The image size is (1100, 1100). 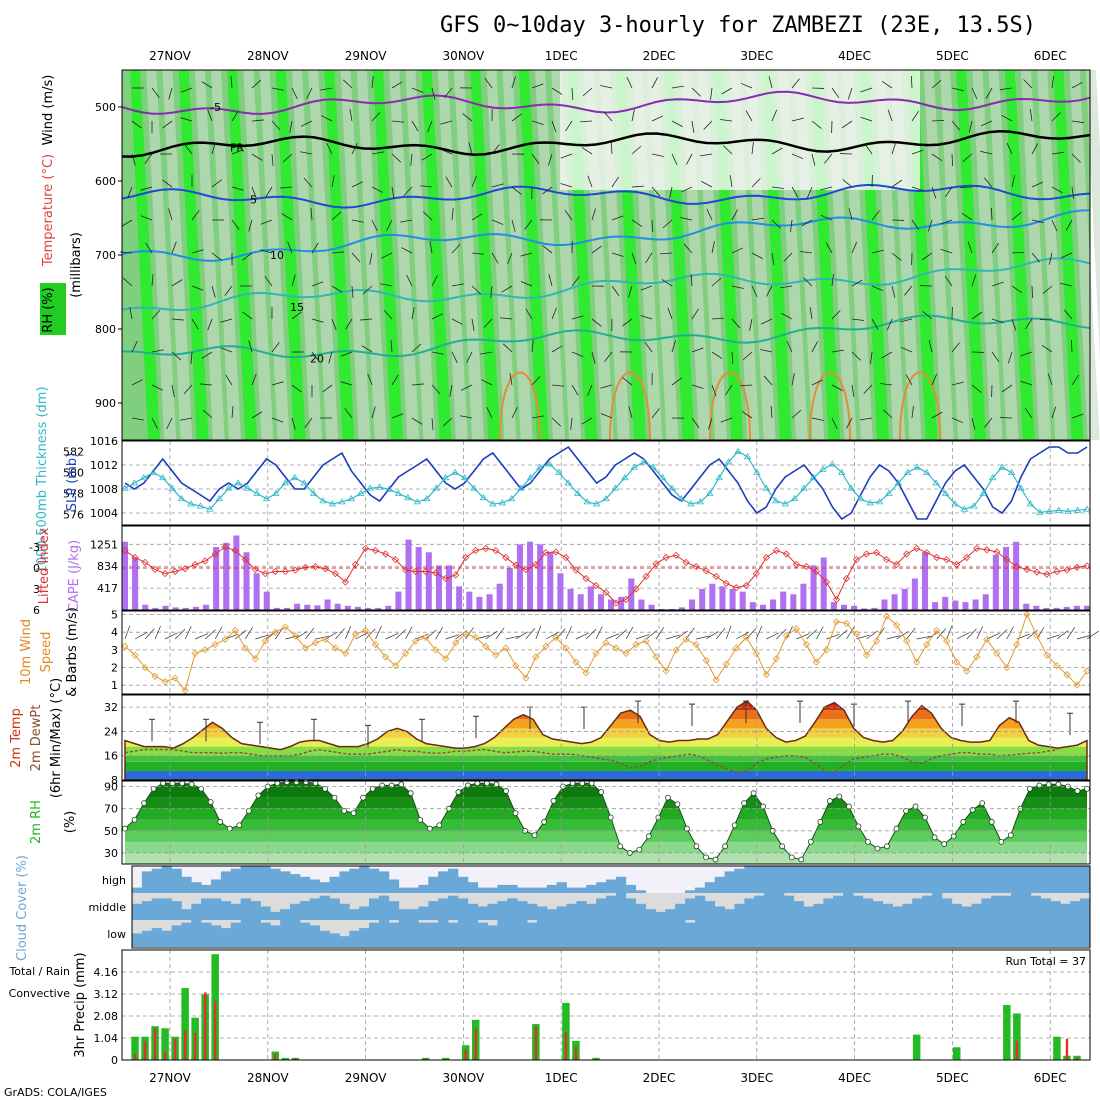 What do you see at coordinates (606, 742) in the screenshot?
I see `temp-band` at bounding box center [606, 742].